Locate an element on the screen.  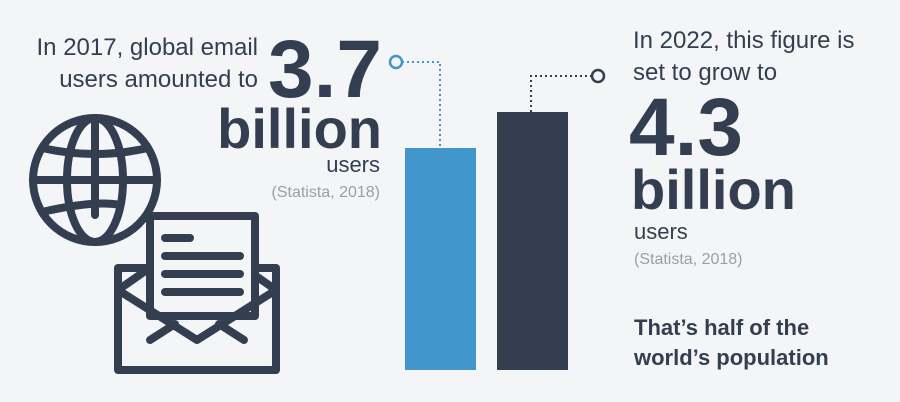
lead-line: In 2022, this figure is is located at coordinates (743, 40).